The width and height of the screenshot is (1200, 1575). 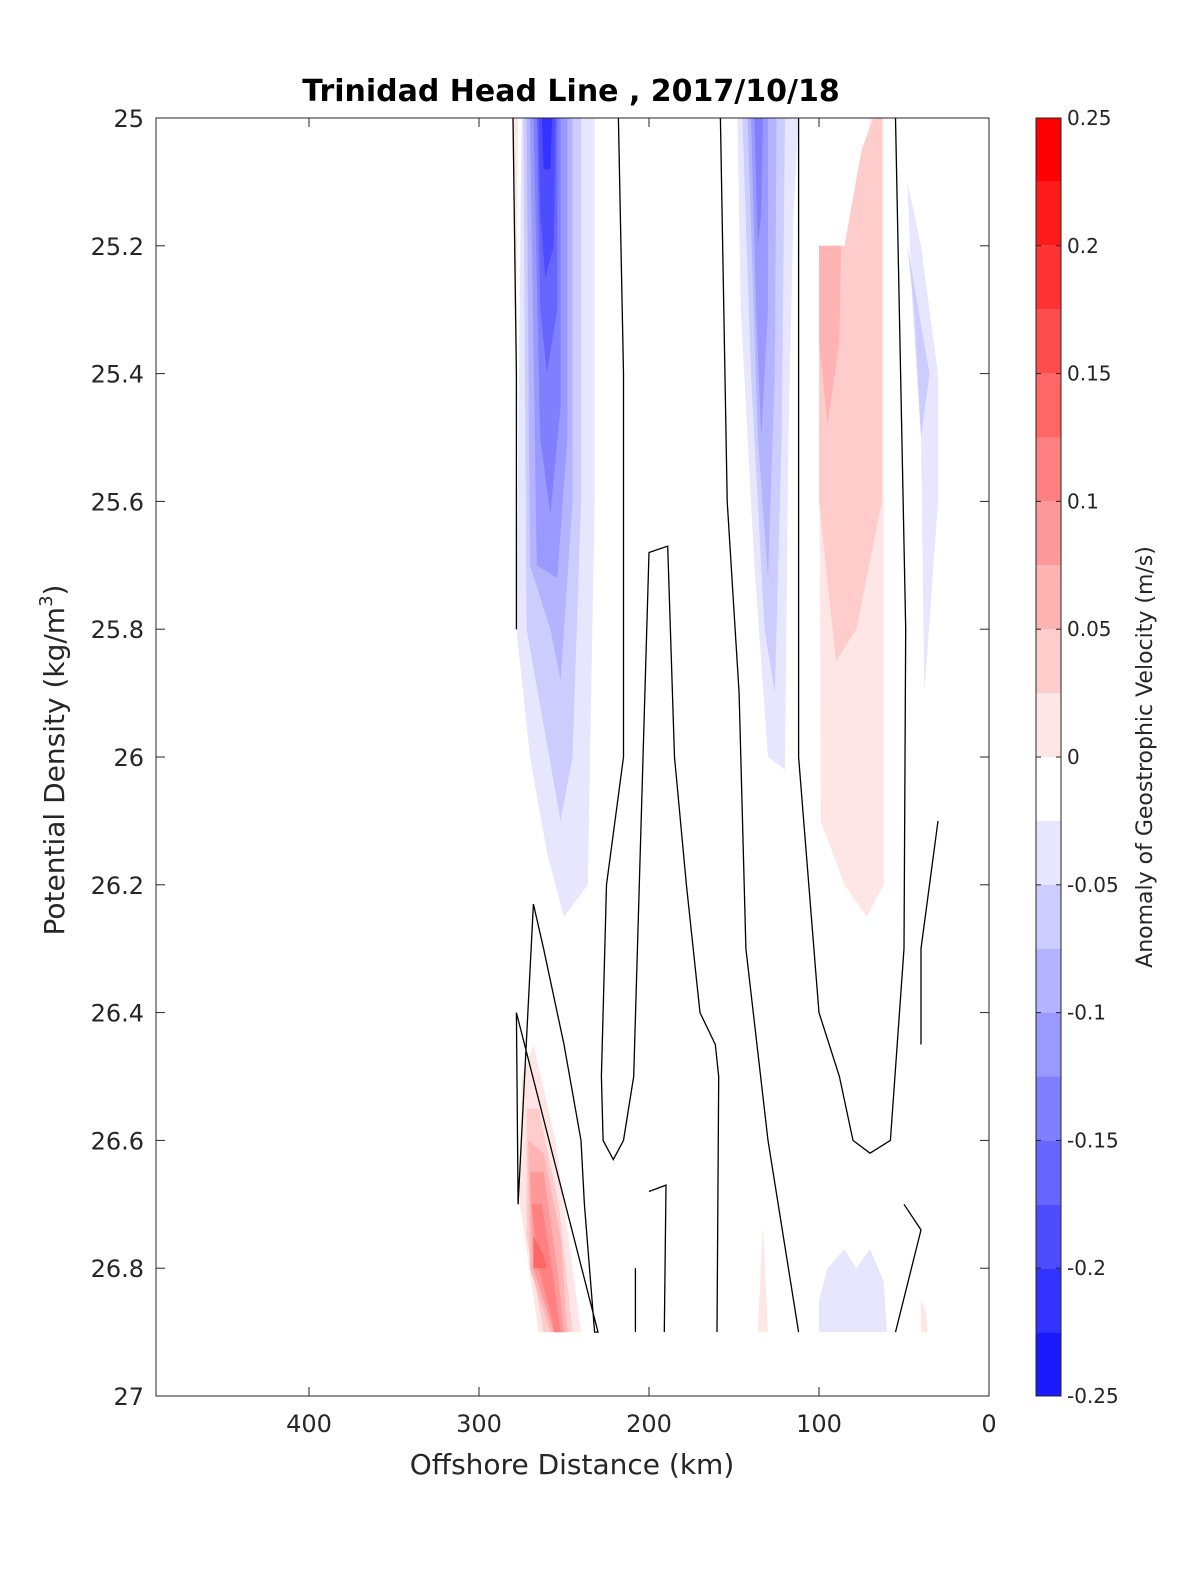 What do you see at coordinates (54, 771) in the screenshot?
I see `y-axis-title-main: Potential Density (kg/m` at bounding box center [54, 771].